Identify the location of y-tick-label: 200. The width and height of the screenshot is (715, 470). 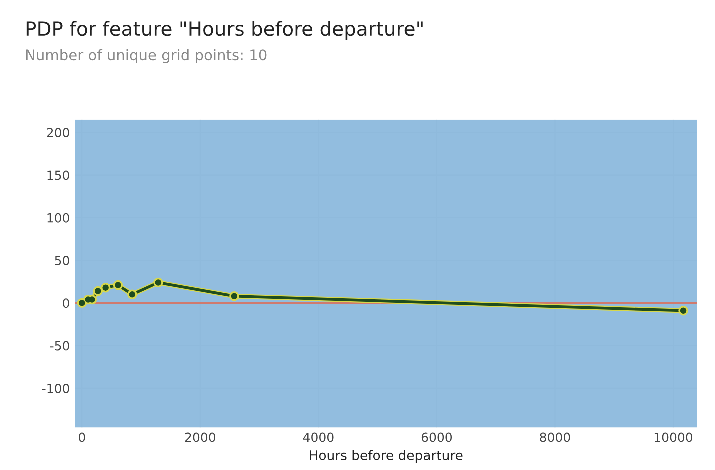
(58, 133).